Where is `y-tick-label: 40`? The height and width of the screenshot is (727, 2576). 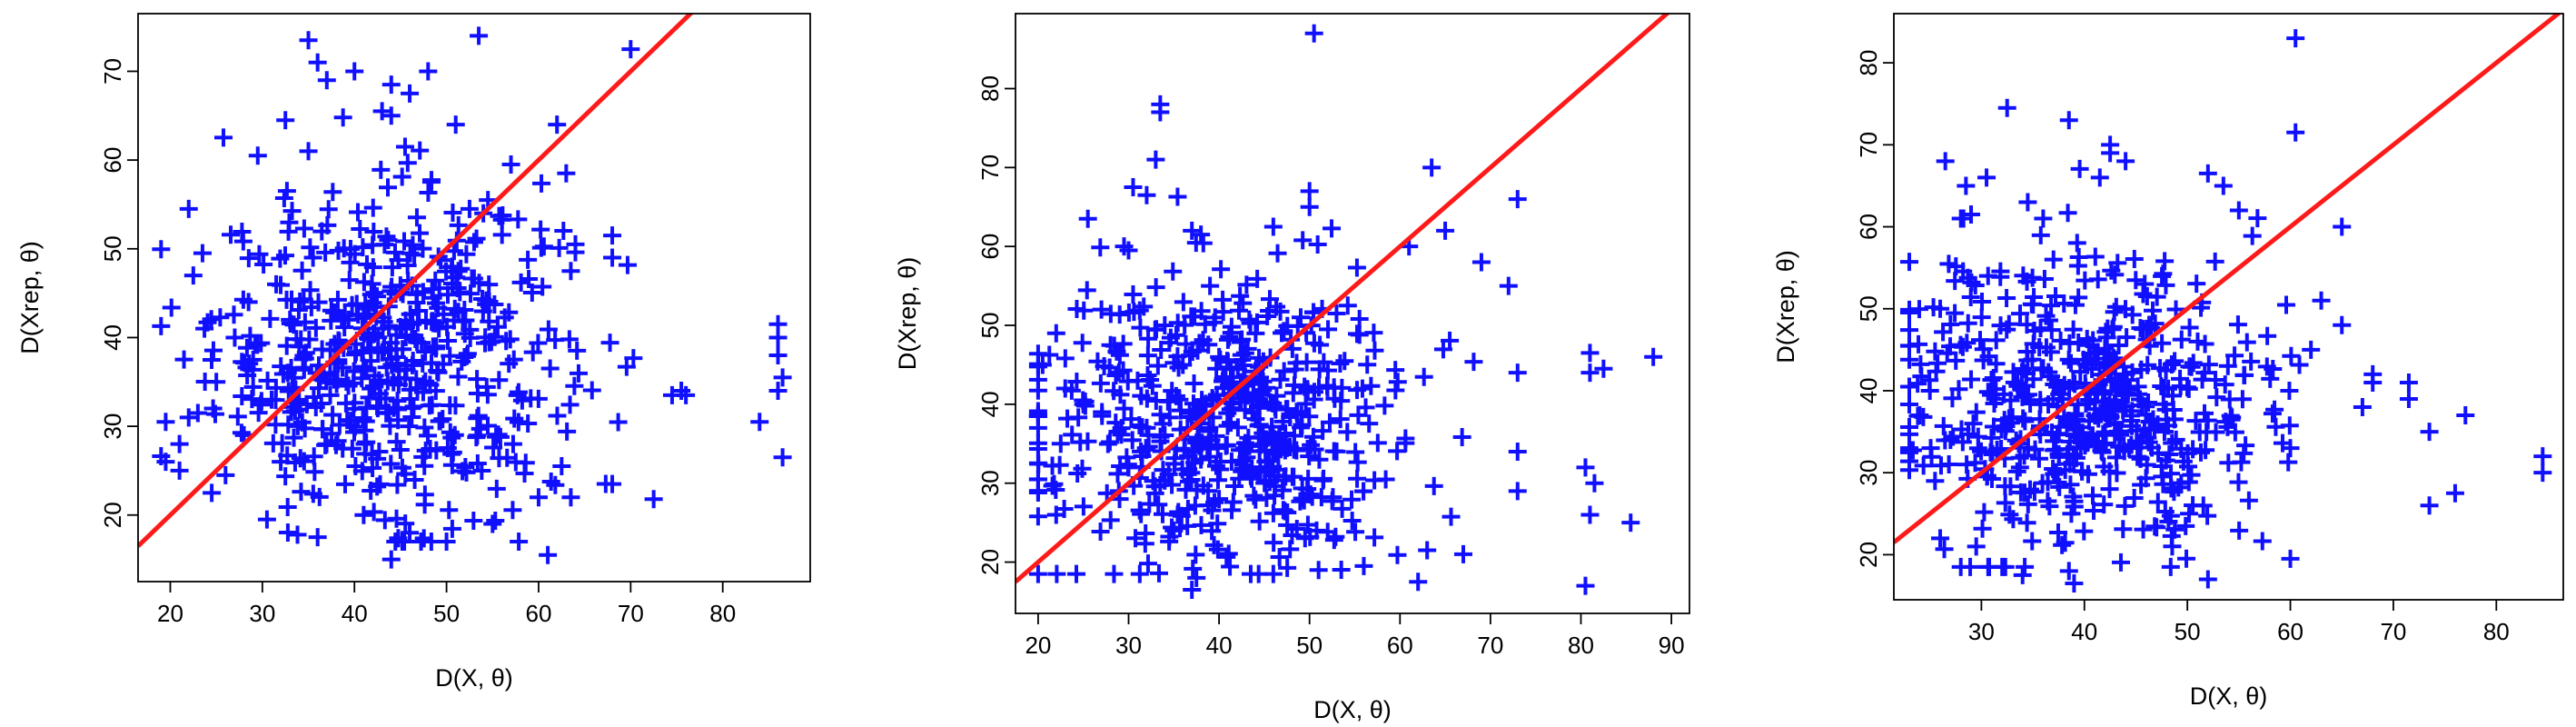
y-tick-label: 40 is located at coordinates (990, 404).